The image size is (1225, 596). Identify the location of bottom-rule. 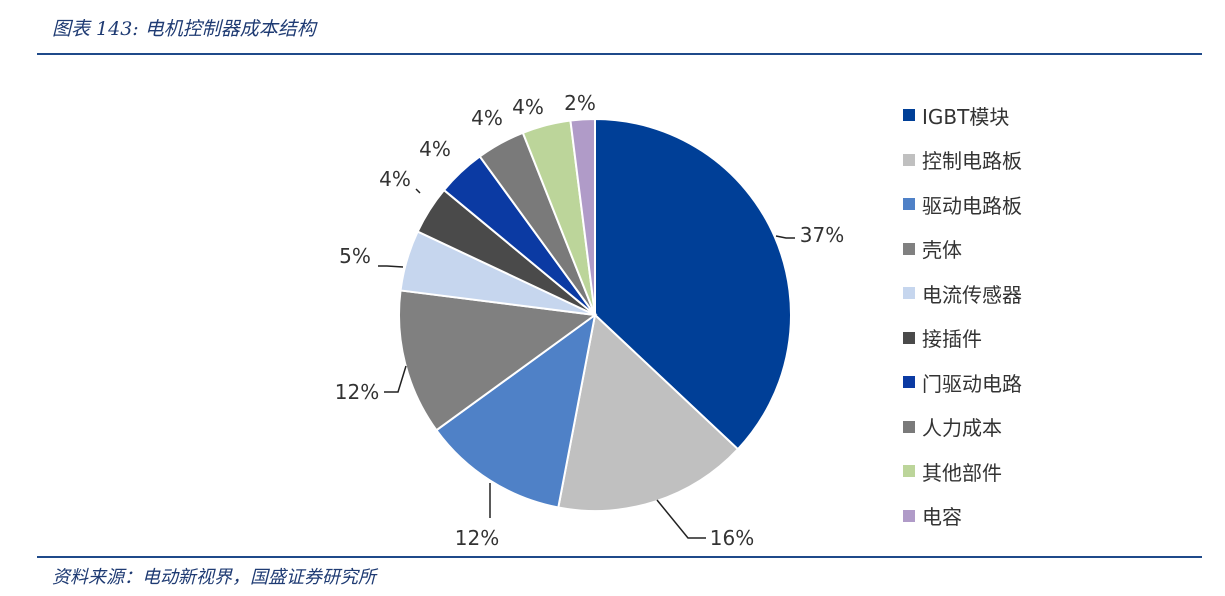
(619, 557).